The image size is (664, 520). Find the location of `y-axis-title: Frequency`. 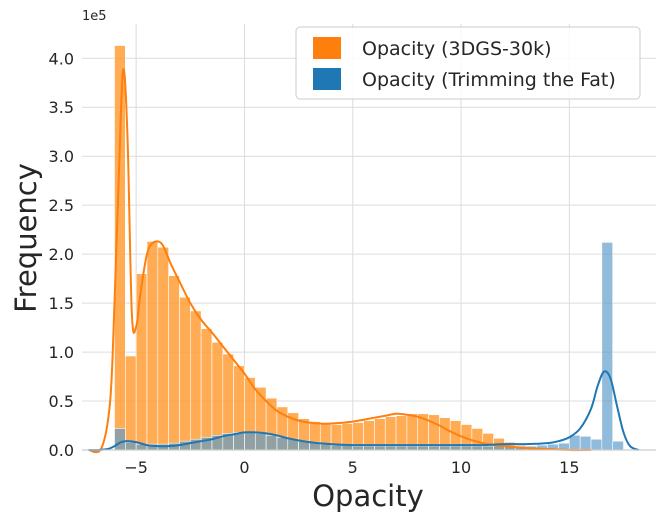

y-axis-title: Frequency is located at coordinates (26, 238).